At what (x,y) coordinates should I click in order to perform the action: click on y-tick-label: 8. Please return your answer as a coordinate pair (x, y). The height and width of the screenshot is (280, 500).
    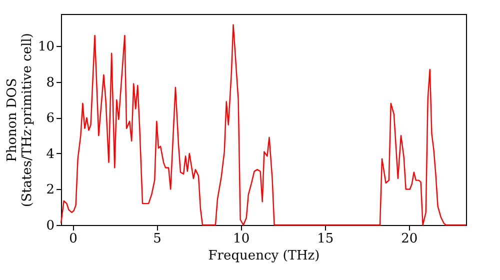
    Looking at the image, I should click on (50, 82).